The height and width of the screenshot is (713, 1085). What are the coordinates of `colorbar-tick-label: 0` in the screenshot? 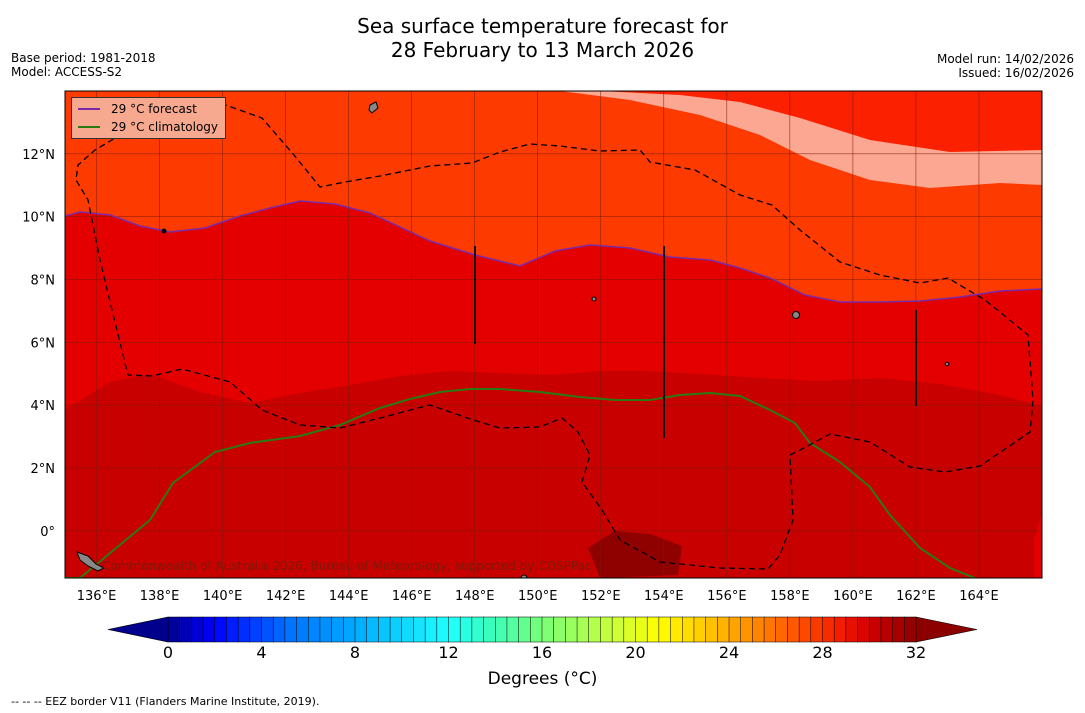 It's located at (168, 652).